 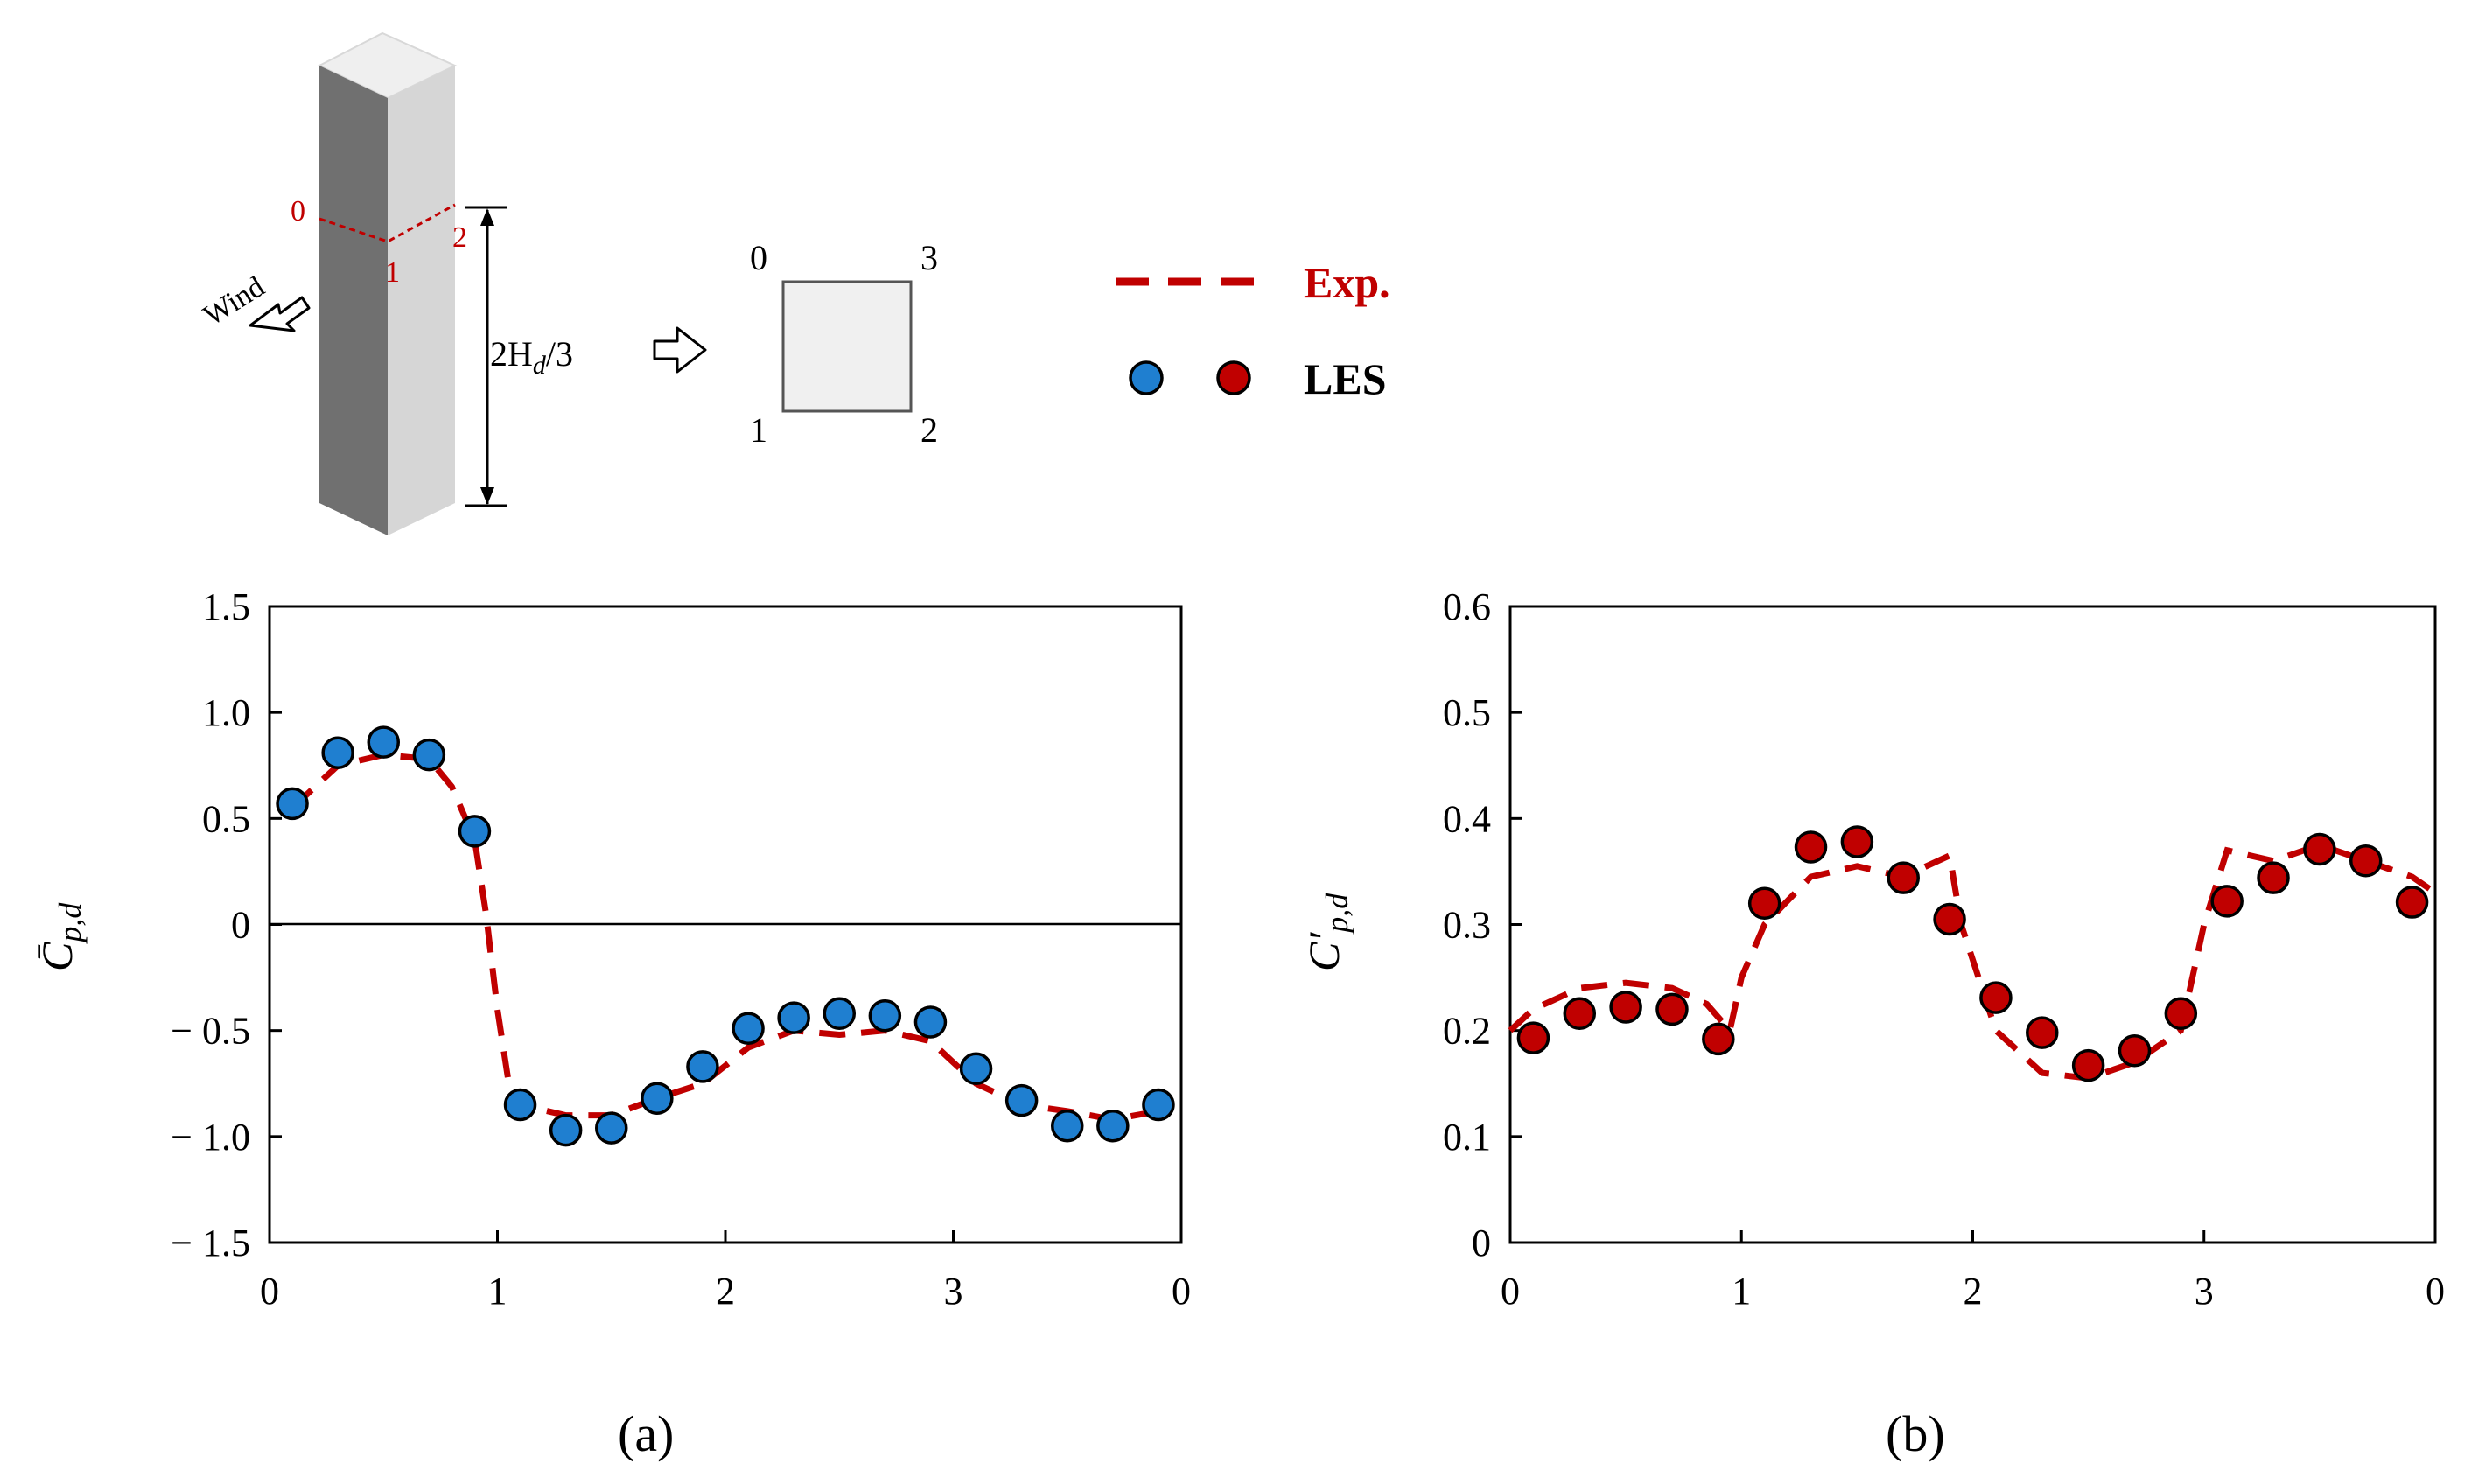 What do you see at coordinates (1467, 925) in the screenshot?
I see `y-tick-label-b-3: 0.3` at bounding box center [1467, 925].